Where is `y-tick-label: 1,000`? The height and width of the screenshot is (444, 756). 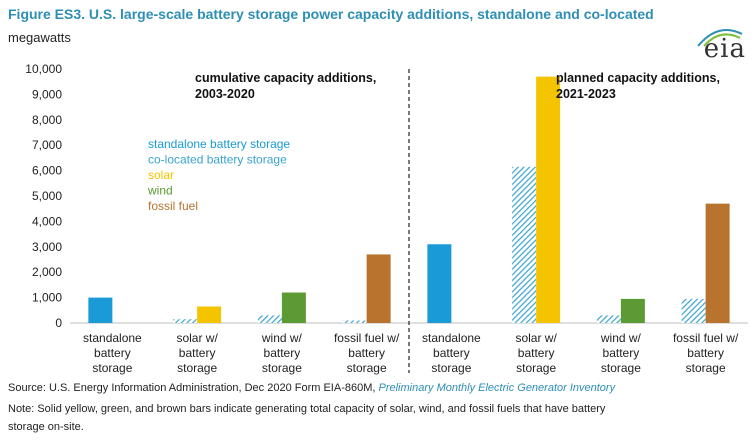
y-tick-label: 1,000 is located at coordinates (47, 298).